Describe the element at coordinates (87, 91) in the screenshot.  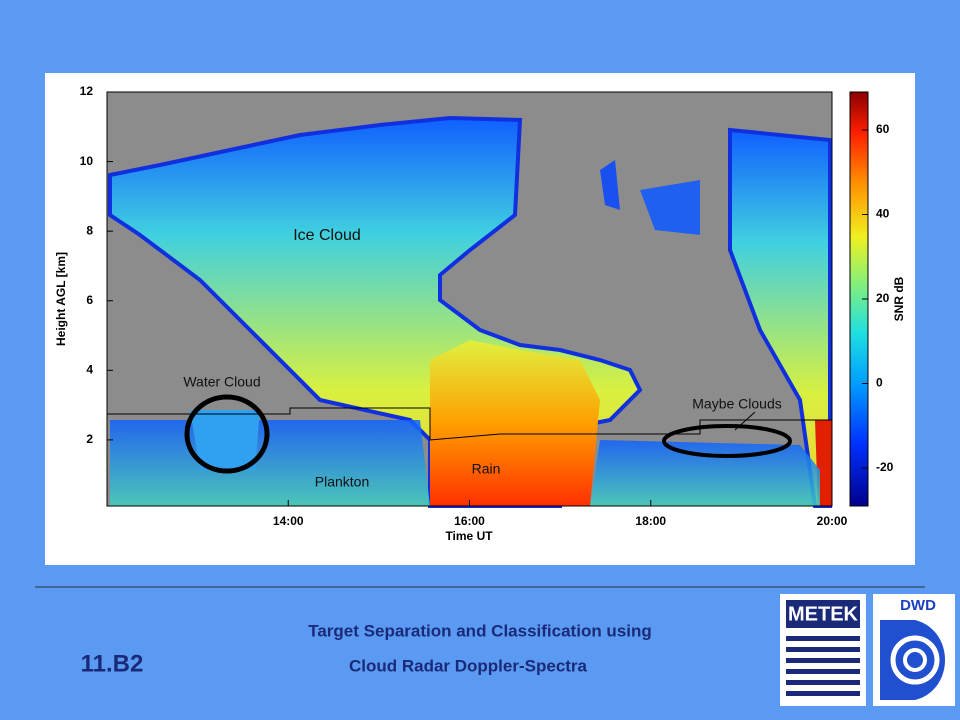
I see `y-tick-label: 12` at that location.